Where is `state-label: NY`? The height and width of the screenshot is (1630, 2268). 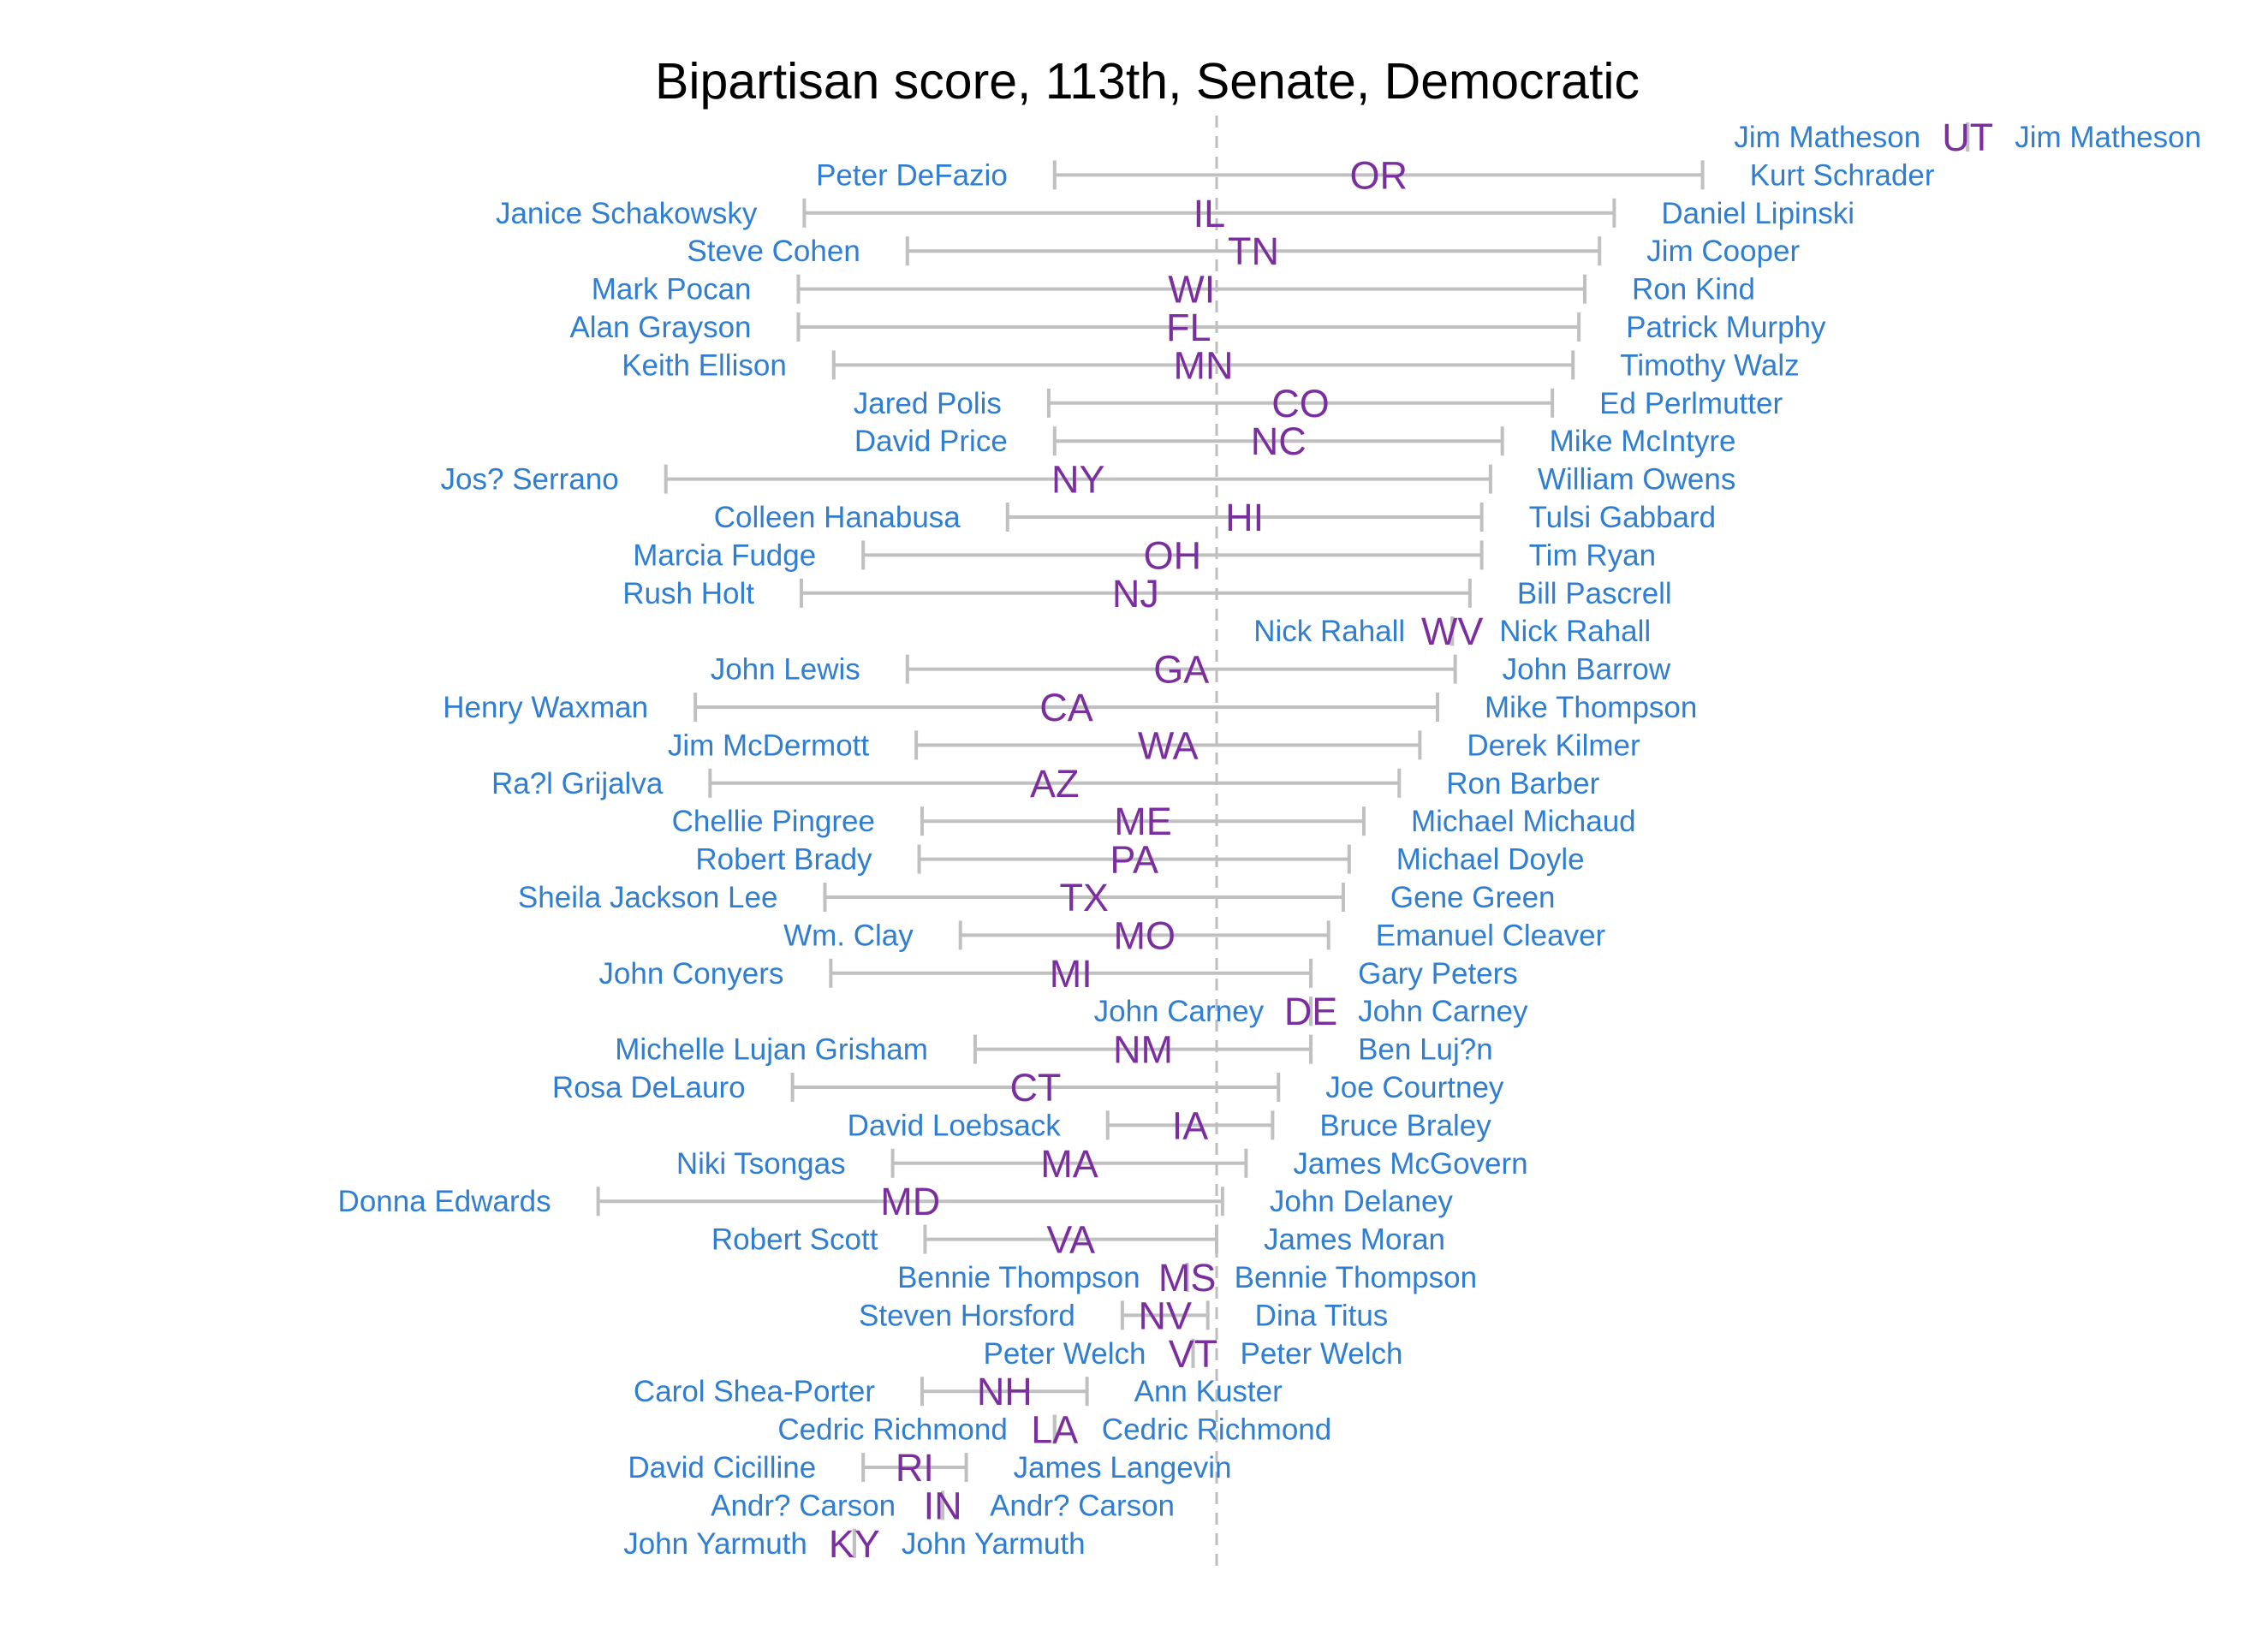
state-label: NY is located at coordinates (1078, 480).